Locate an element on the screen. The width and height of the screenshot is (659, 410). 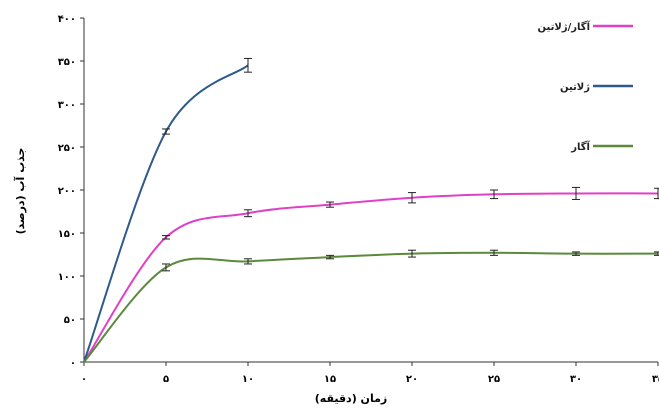
x-tick-label: ۳۰ is located at coordinates (576, 379).